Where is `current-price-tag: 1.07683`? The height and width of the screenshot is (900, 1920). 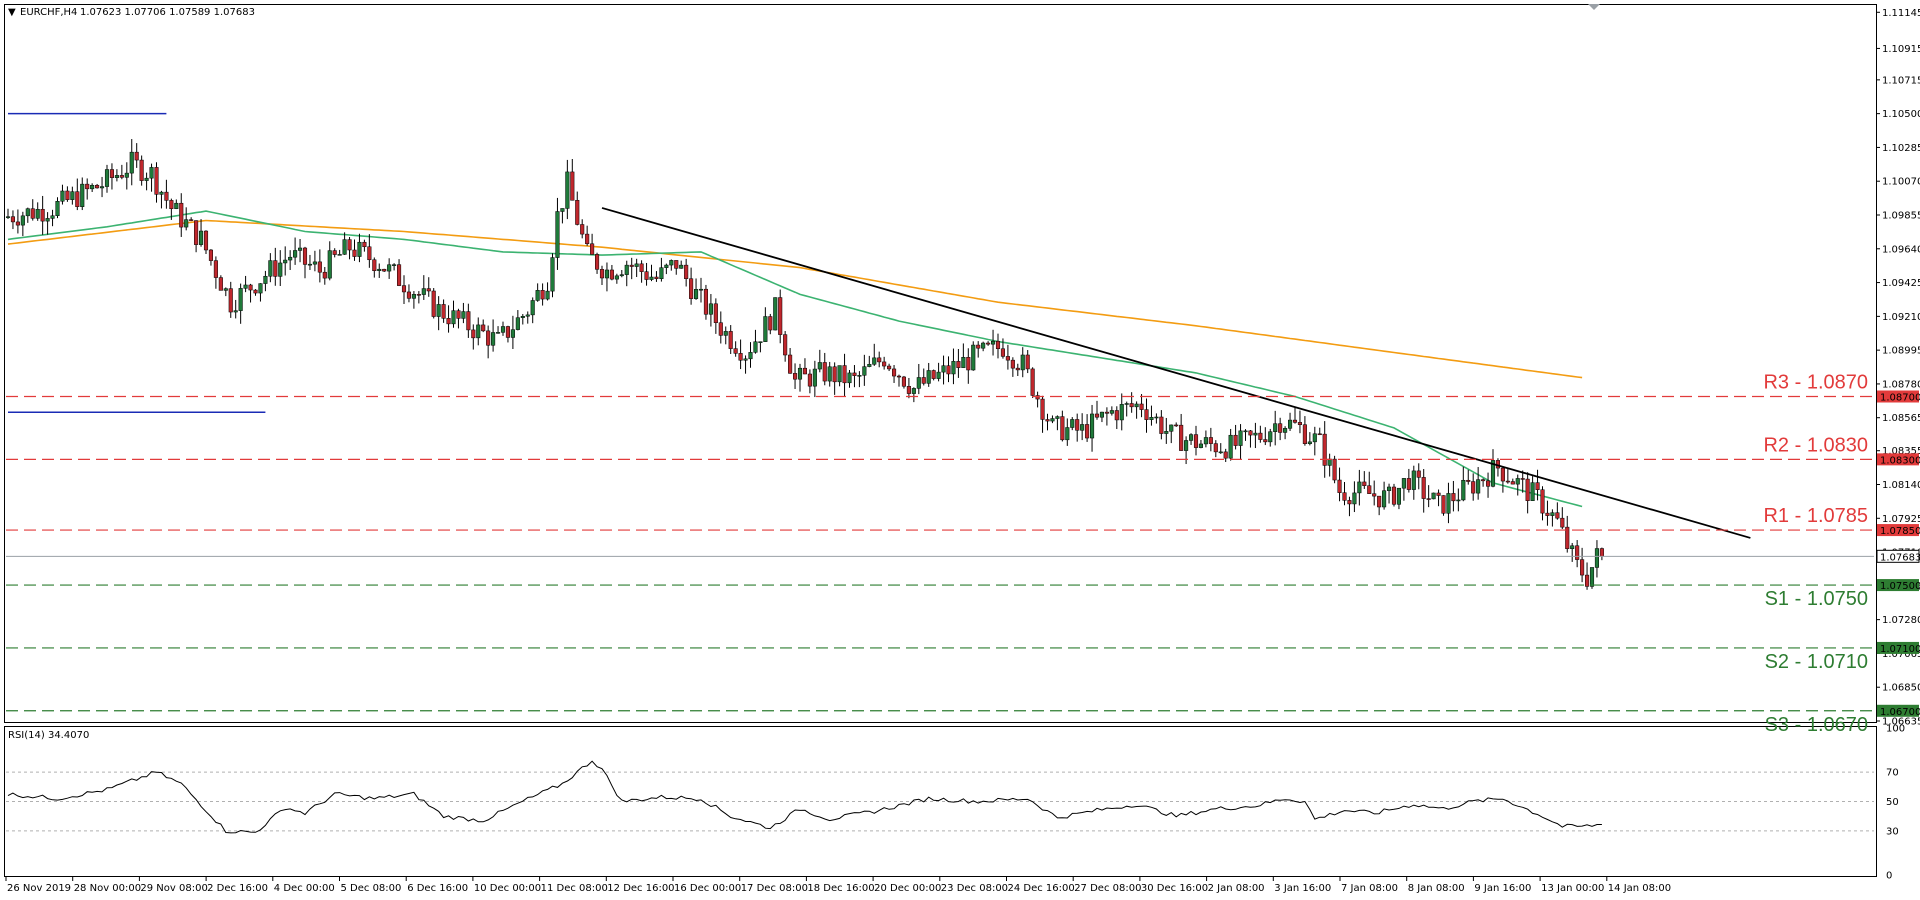
current-price-tag: 1.07683 is located at coordinates (1900, 557).